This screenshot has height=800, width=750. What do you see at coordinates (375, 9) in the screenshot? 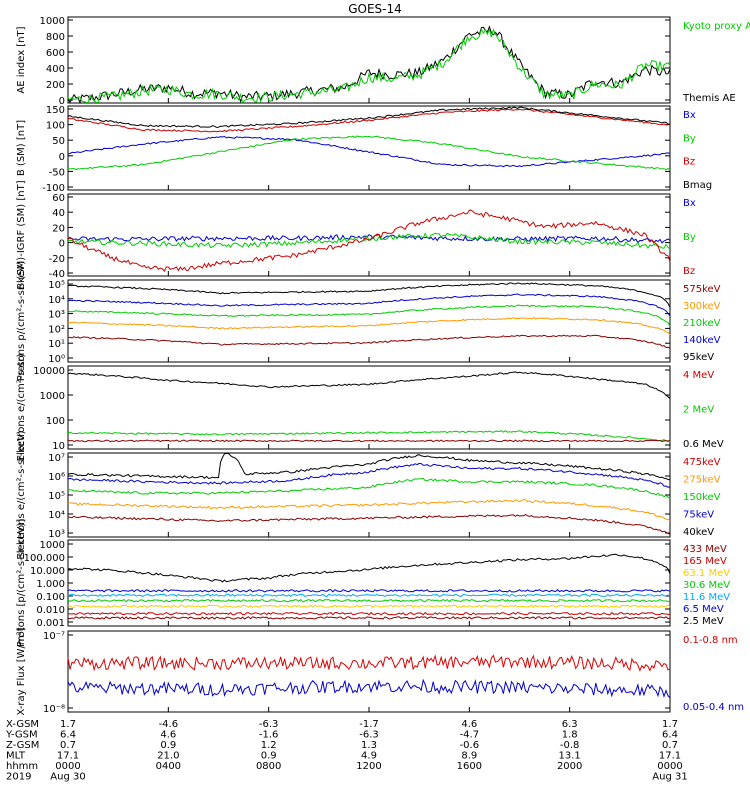
I see `plot-title: GOES-14` at bounding box center [375, 9].